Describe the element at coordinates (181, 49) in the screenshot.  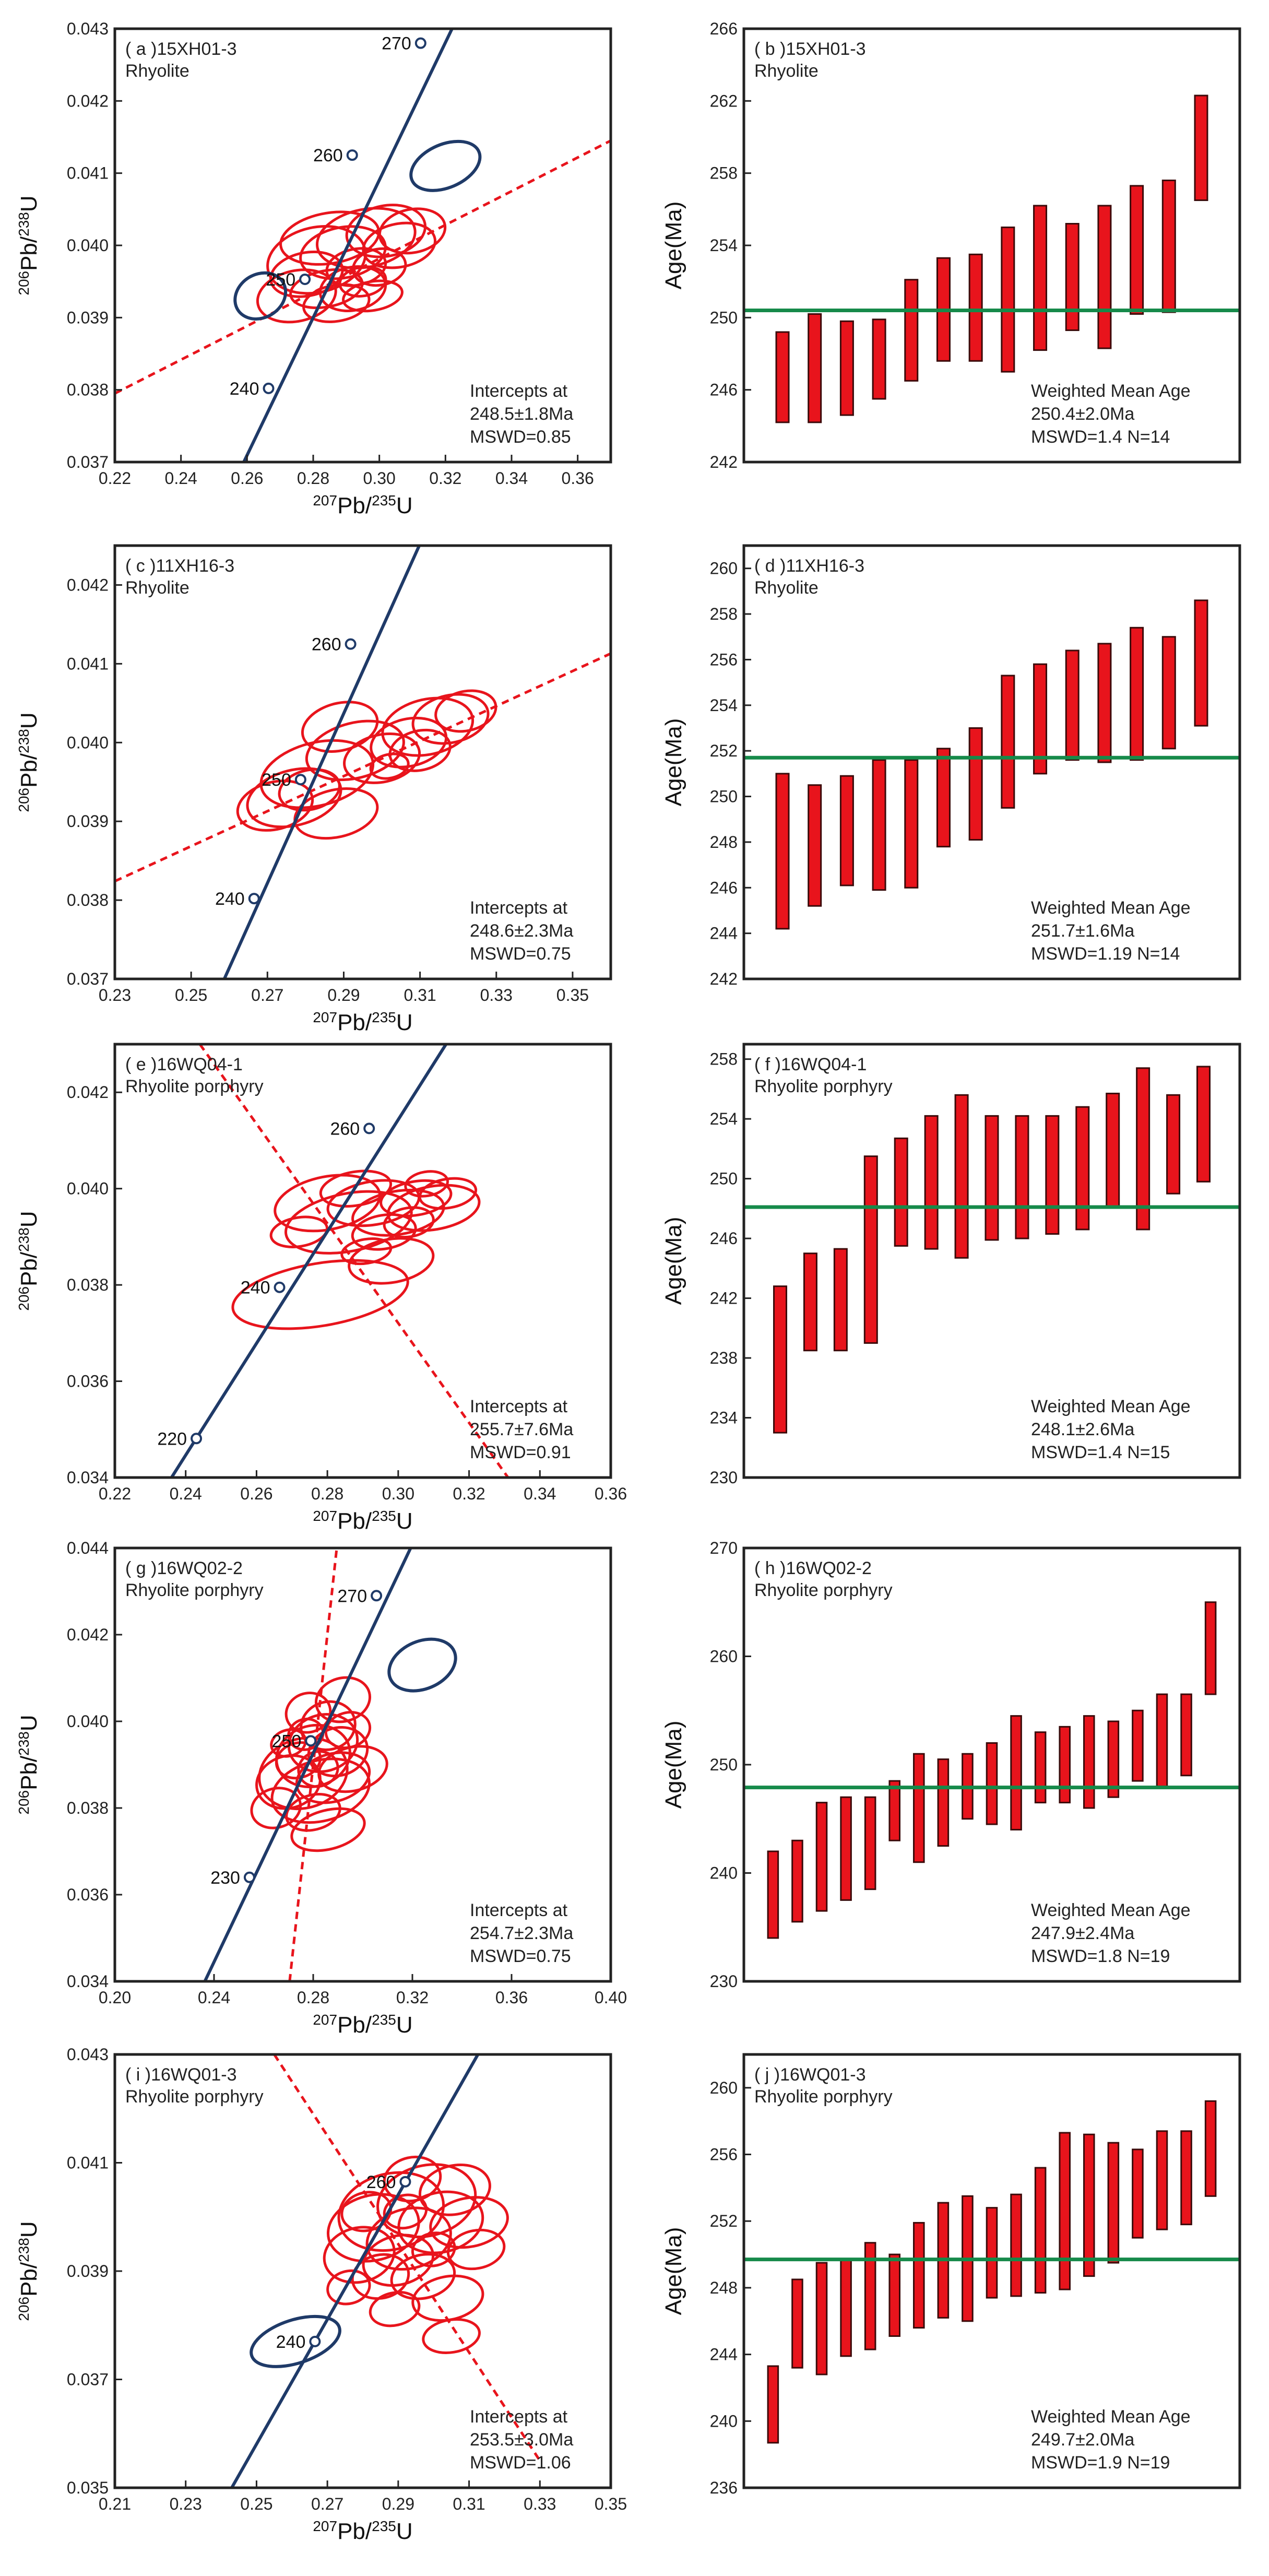
I see `panel-label: ( a )15XH01-3` at that location.